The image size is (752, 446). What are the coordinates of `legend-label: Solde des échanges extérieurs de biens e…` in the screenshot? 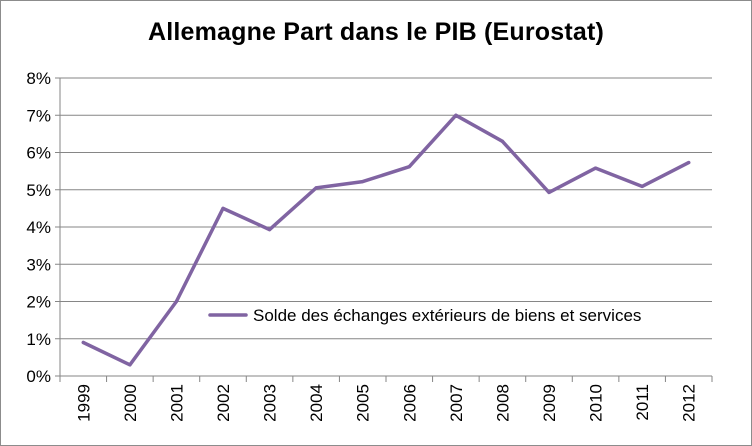 It's located at (447, 315).